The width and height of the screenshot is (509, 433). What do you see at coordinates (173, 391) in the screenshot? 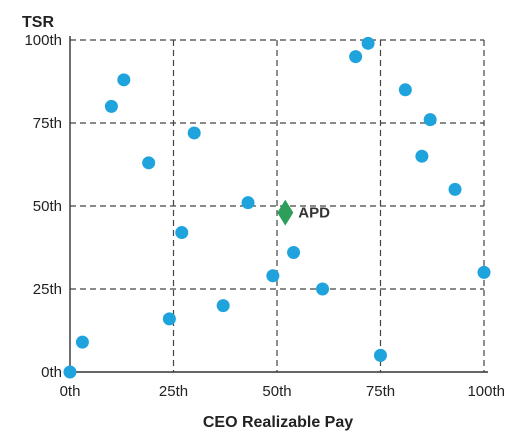
I see `x-tick-label-1: 25th` at bounding box center [173, 391].